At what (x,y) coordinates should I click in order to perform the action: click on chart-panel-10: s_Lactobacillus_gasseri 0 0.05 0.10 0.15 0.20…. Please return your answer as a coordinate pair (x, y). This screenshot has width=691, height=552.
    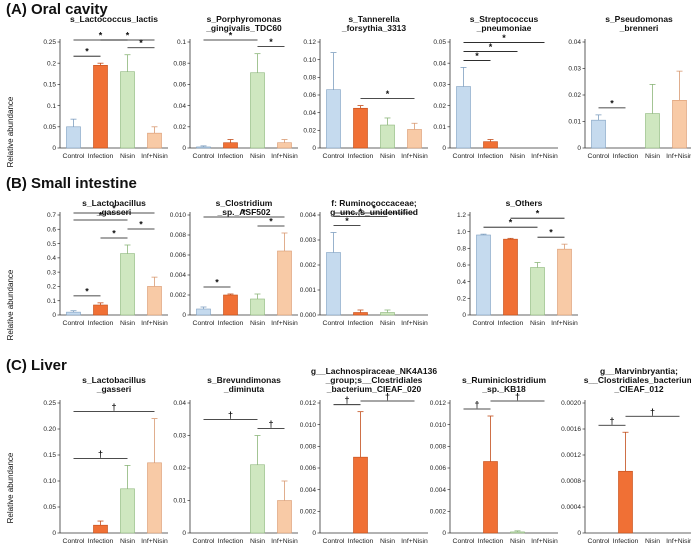
    Looking at the image, I should click on (105, 460).